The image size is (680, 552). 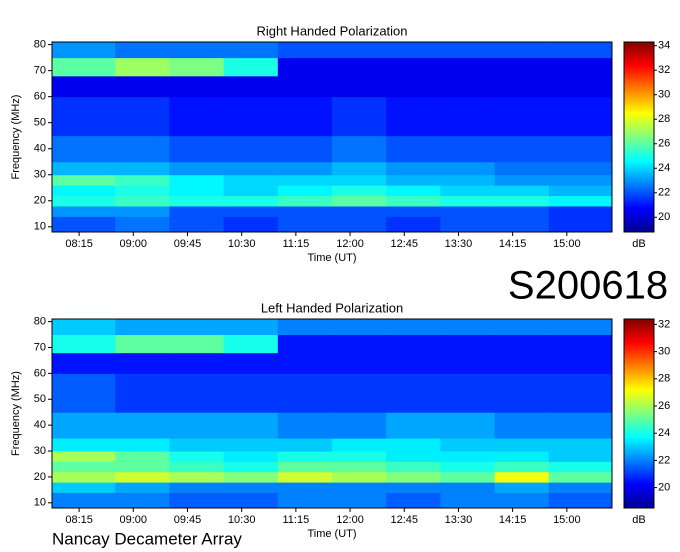 I want to click on y-tick-label: 60, so click(x=40, y=97).